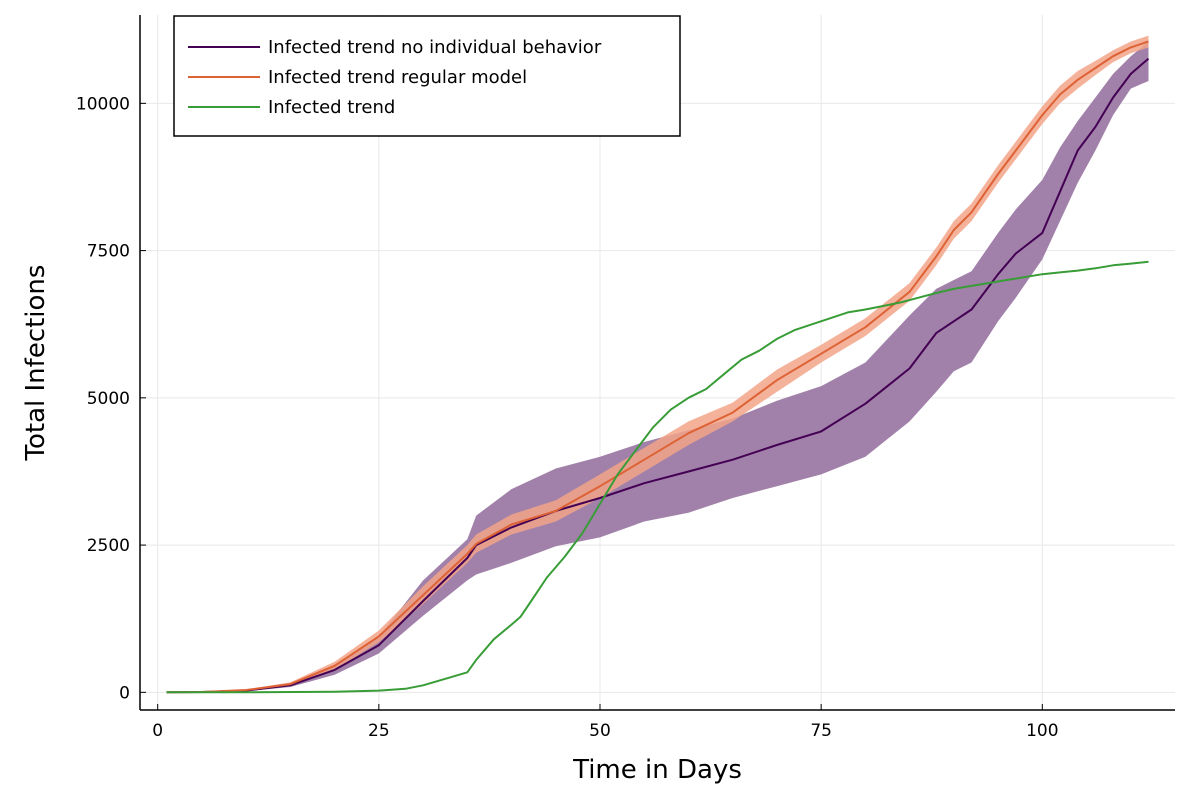 This screenshot has width=1200, height=800. I want to click on x-axis-label: Time in Days, so click(657, 770).